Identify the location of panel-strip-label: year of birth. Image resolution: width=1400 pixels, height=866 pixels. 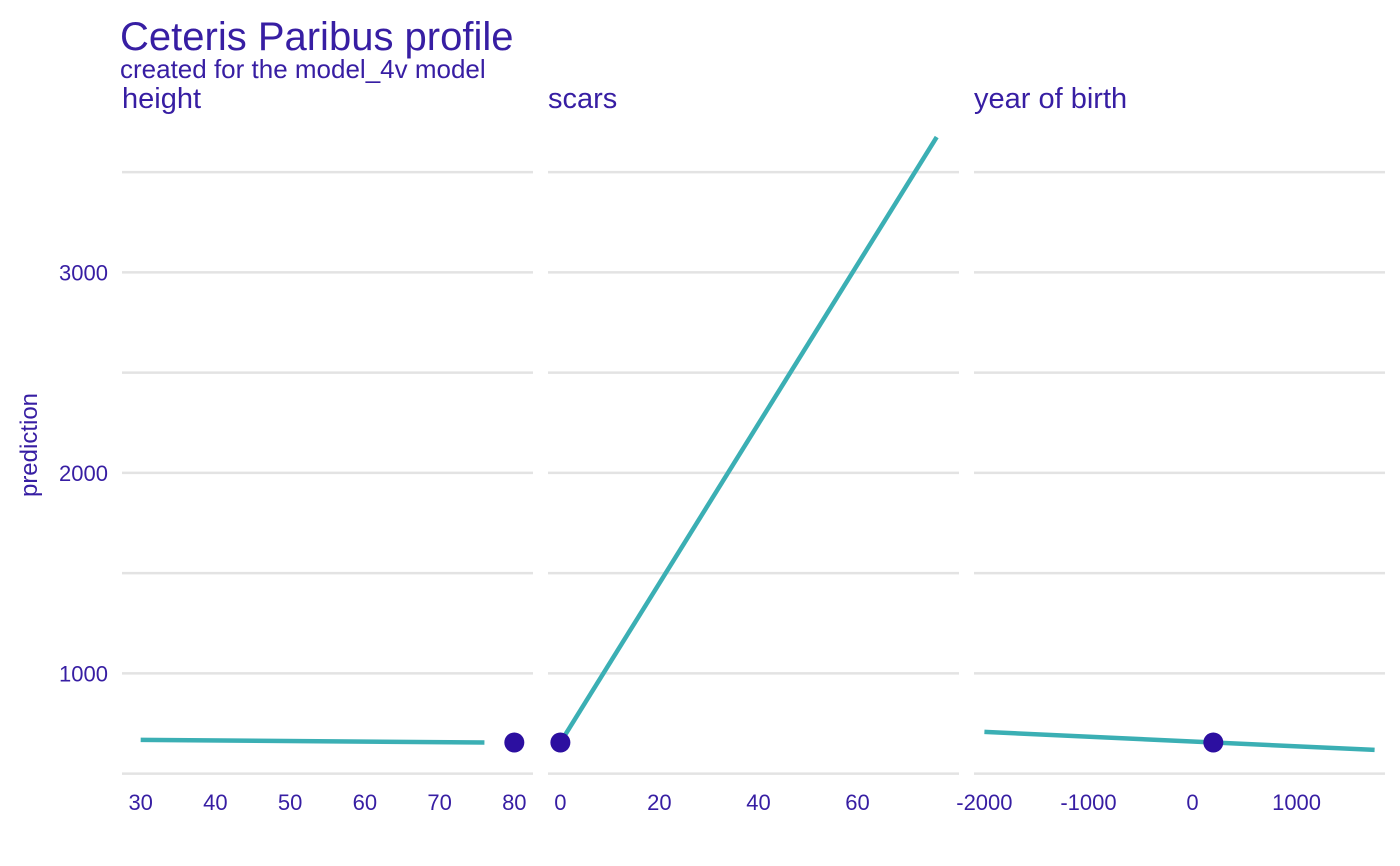
(1050, 99).